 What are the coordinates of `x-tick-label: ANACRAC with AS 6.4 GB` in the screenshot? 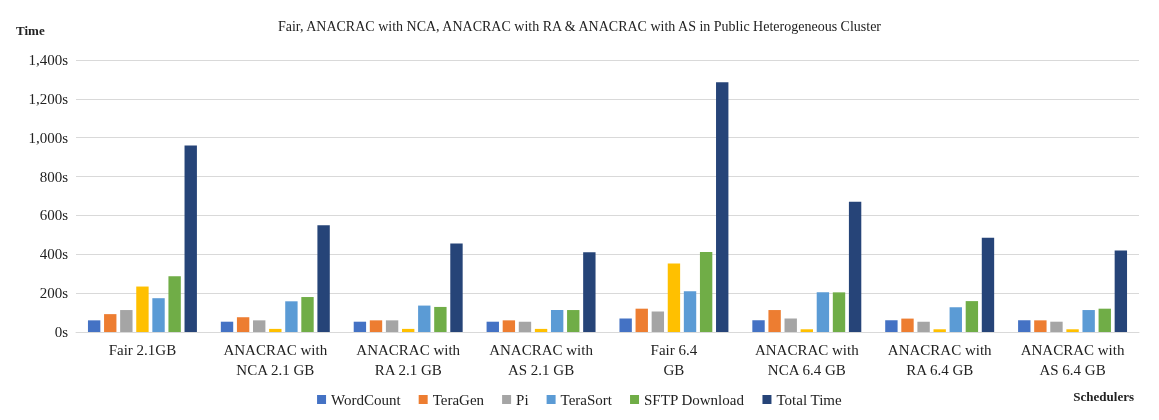 It's located at (1072, 360).